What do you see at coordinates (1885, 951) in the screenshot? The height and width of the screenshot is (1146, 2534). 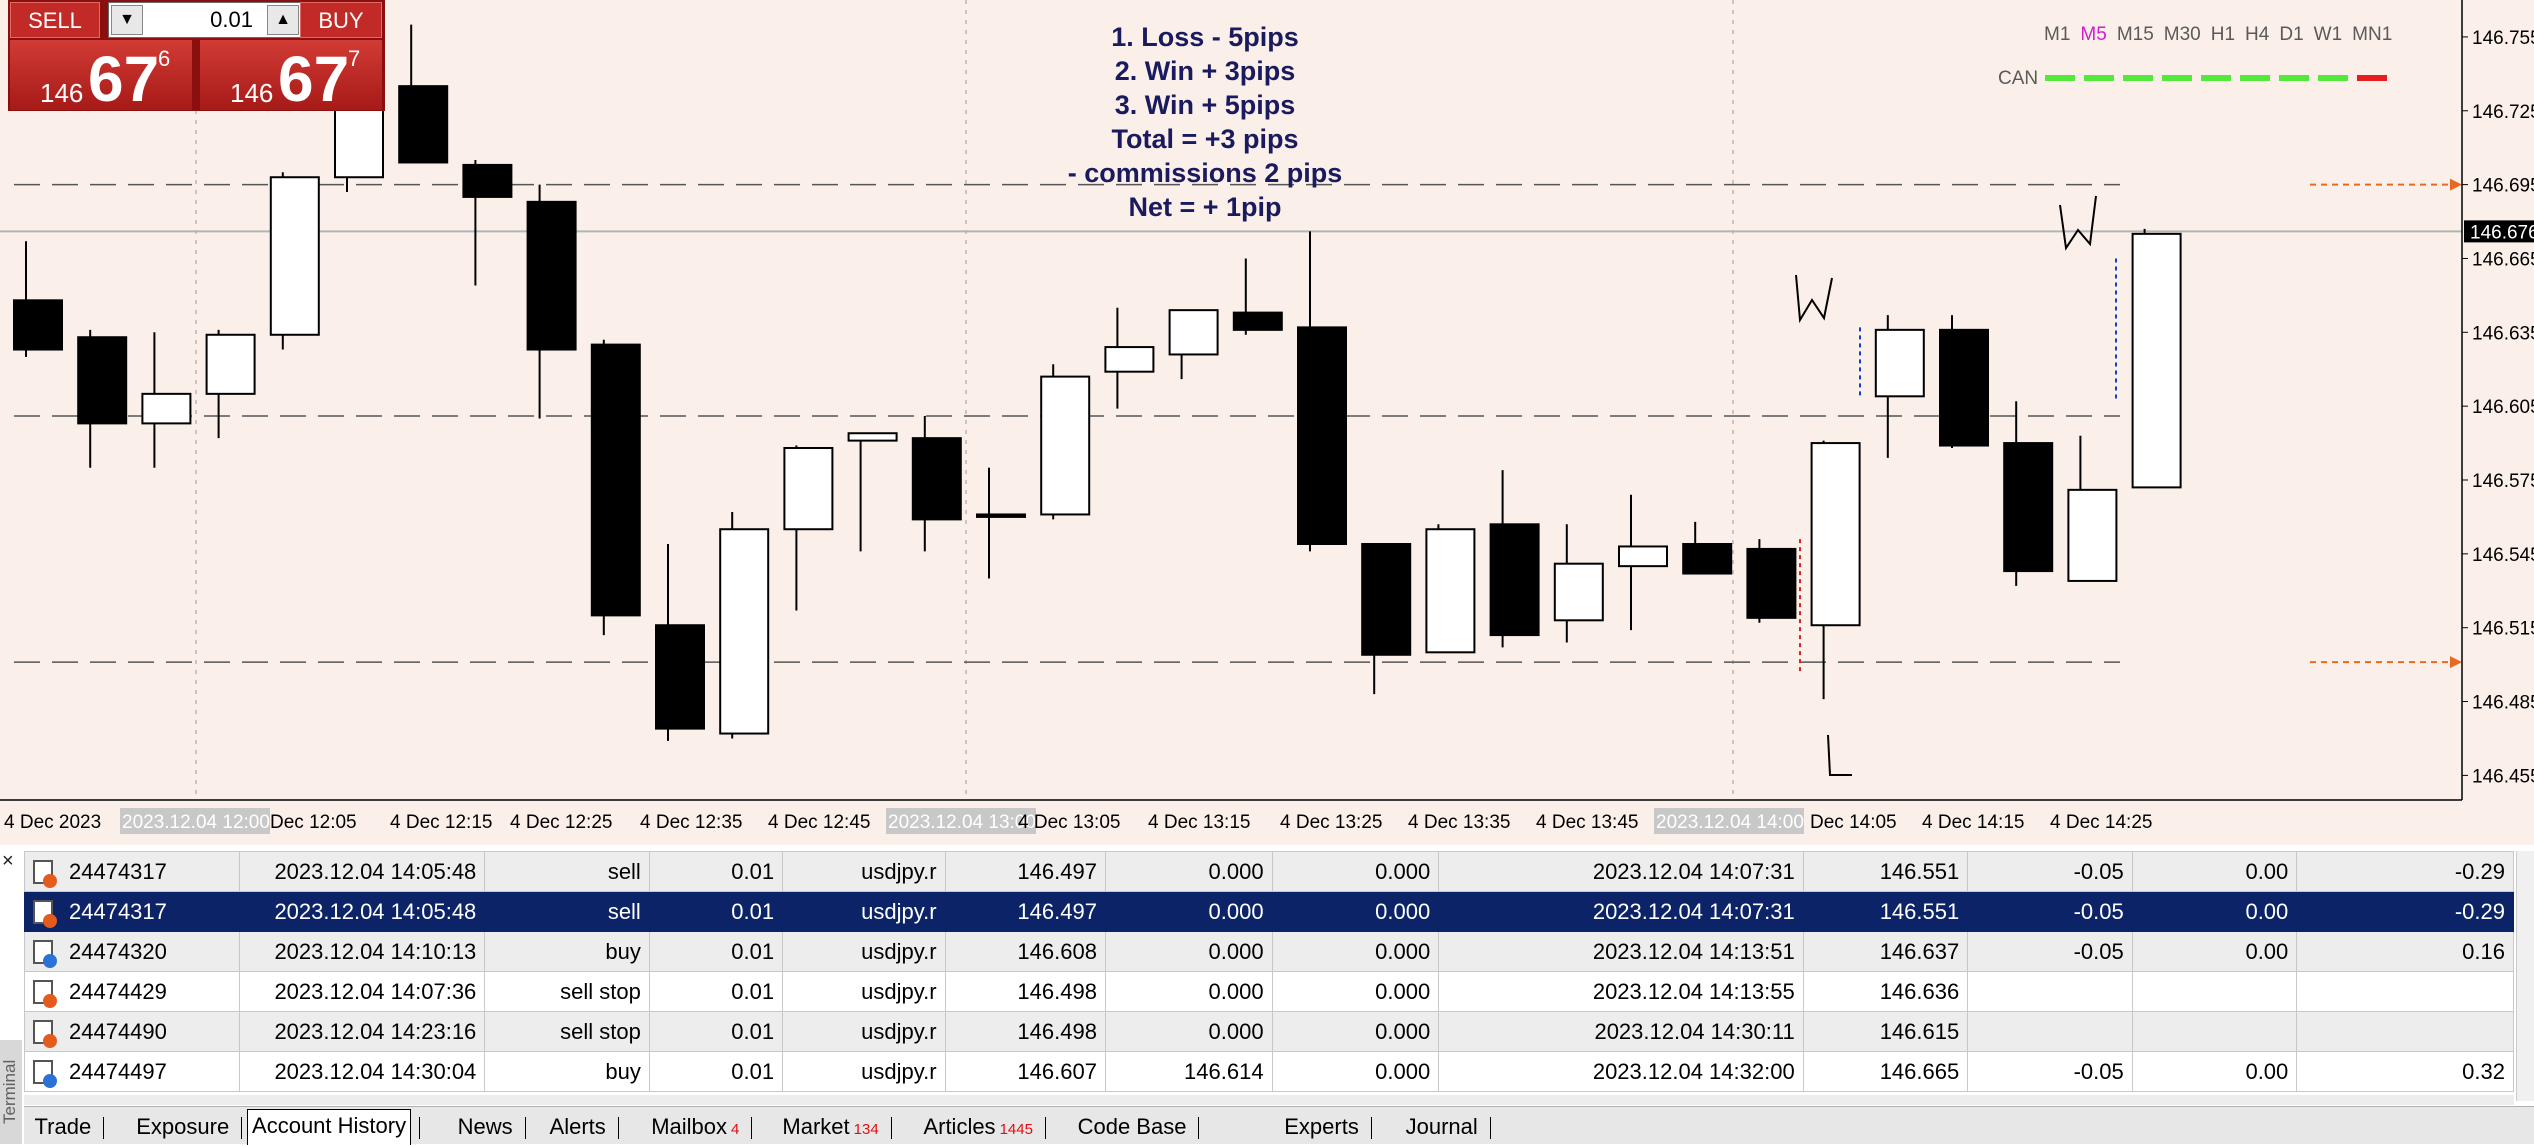 I see `cell-close-price: 146.637` at bounding box center [1885, 951].